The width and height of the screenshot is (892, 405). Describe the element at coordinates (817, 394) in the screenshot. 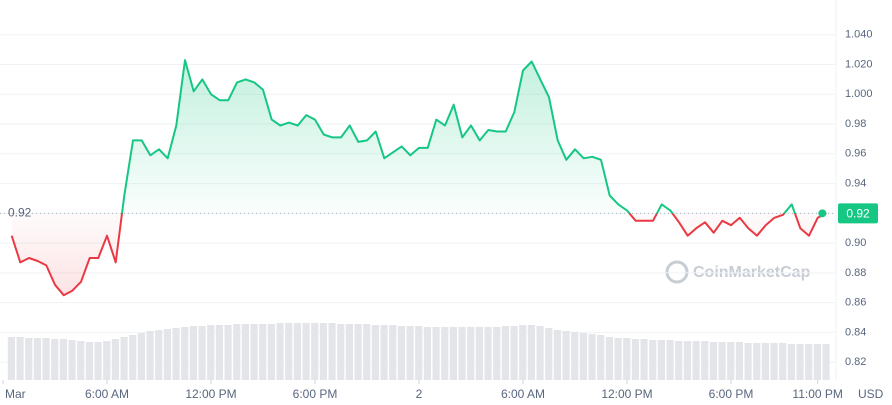

I see `x-tick-label: 11:00 PM` at that location.